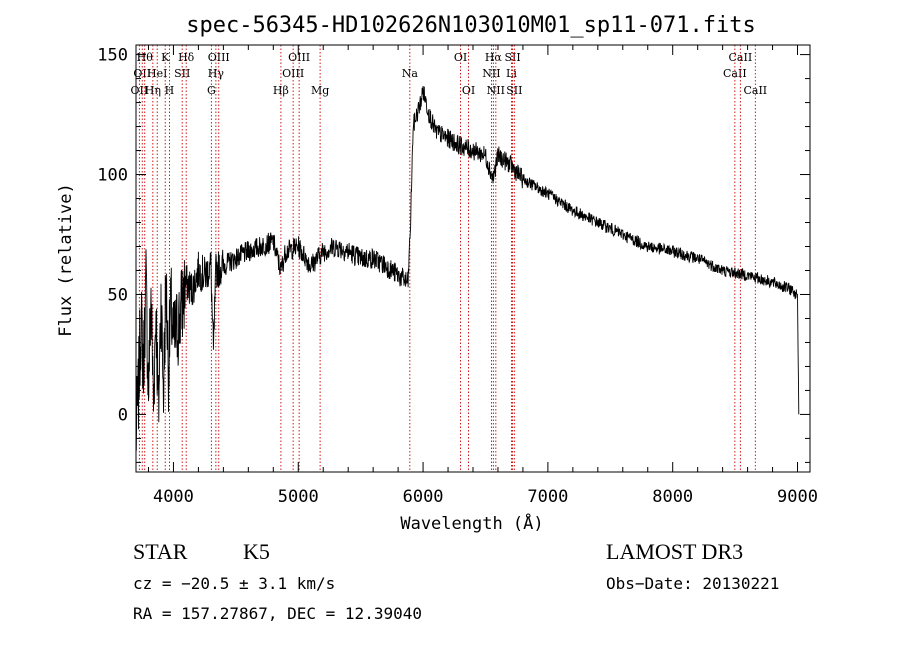  I want to click on line-label: Hθ, so click(145, 57).